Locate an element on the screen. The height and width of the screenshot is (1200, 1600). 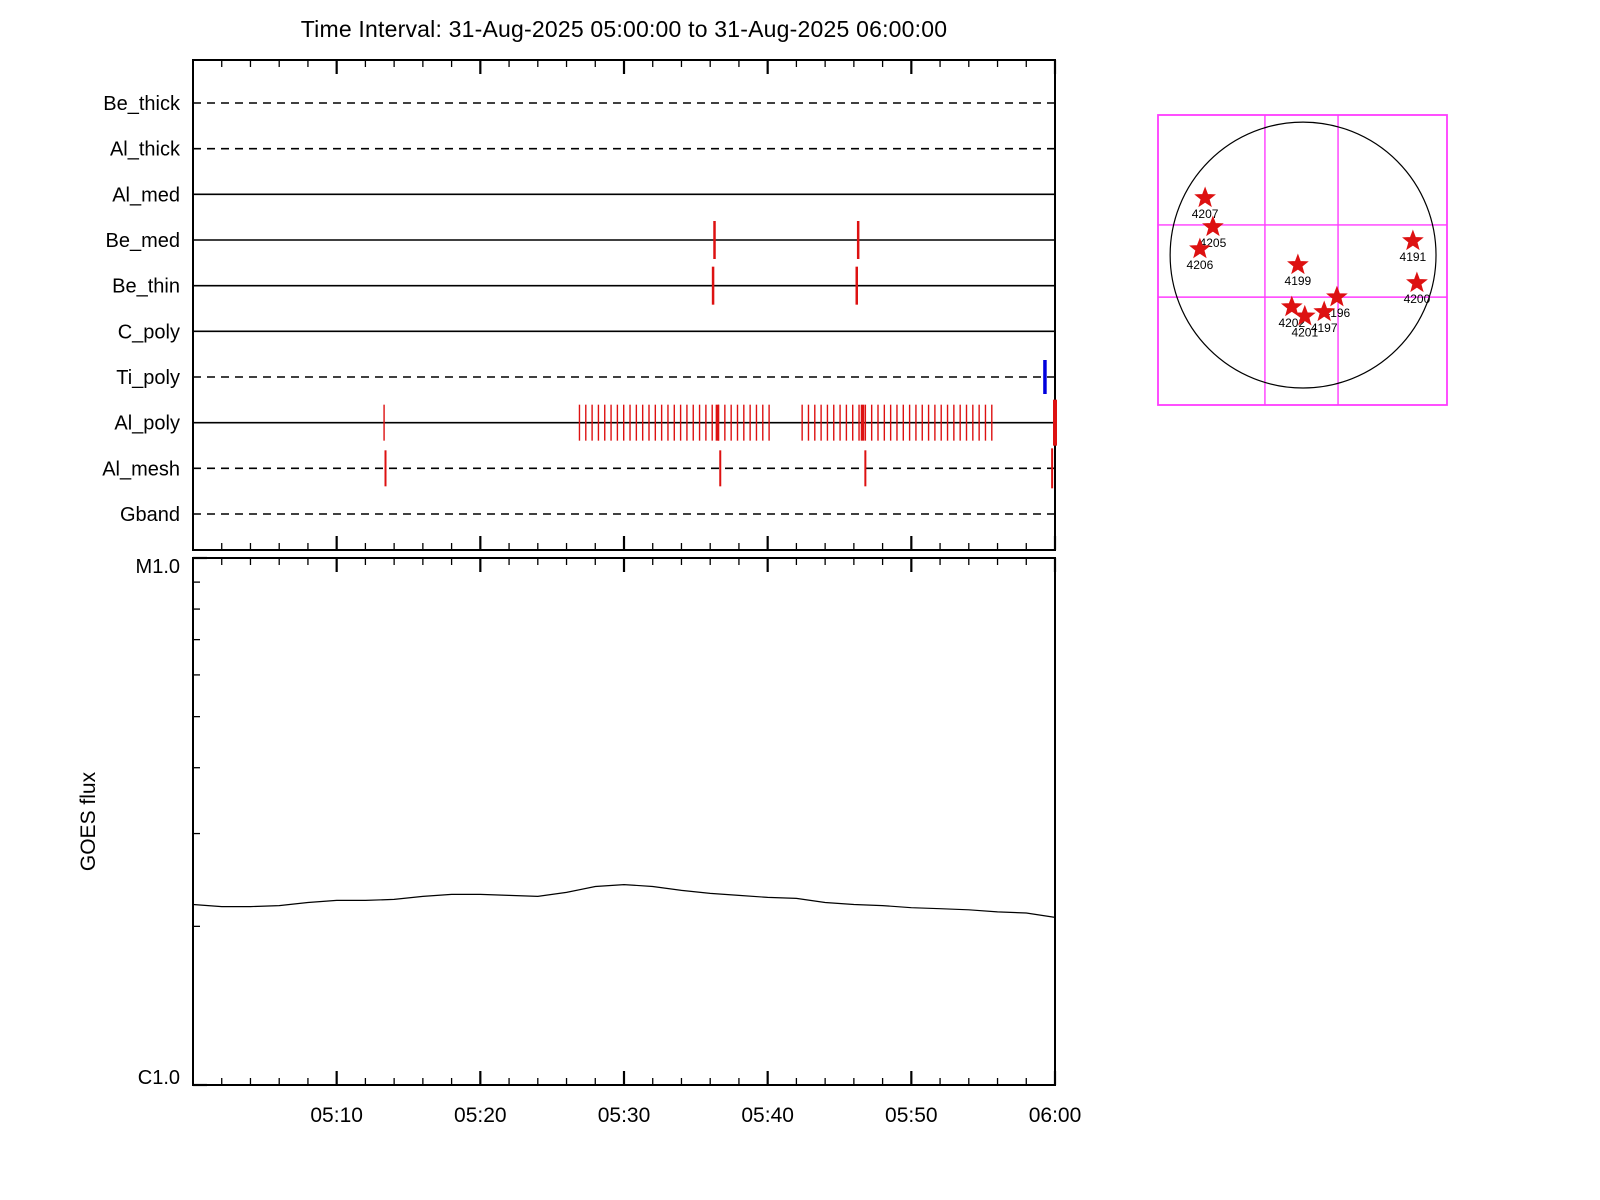
filter-label-al_mesh: Al_mesh is located at coordinates (141, 469).